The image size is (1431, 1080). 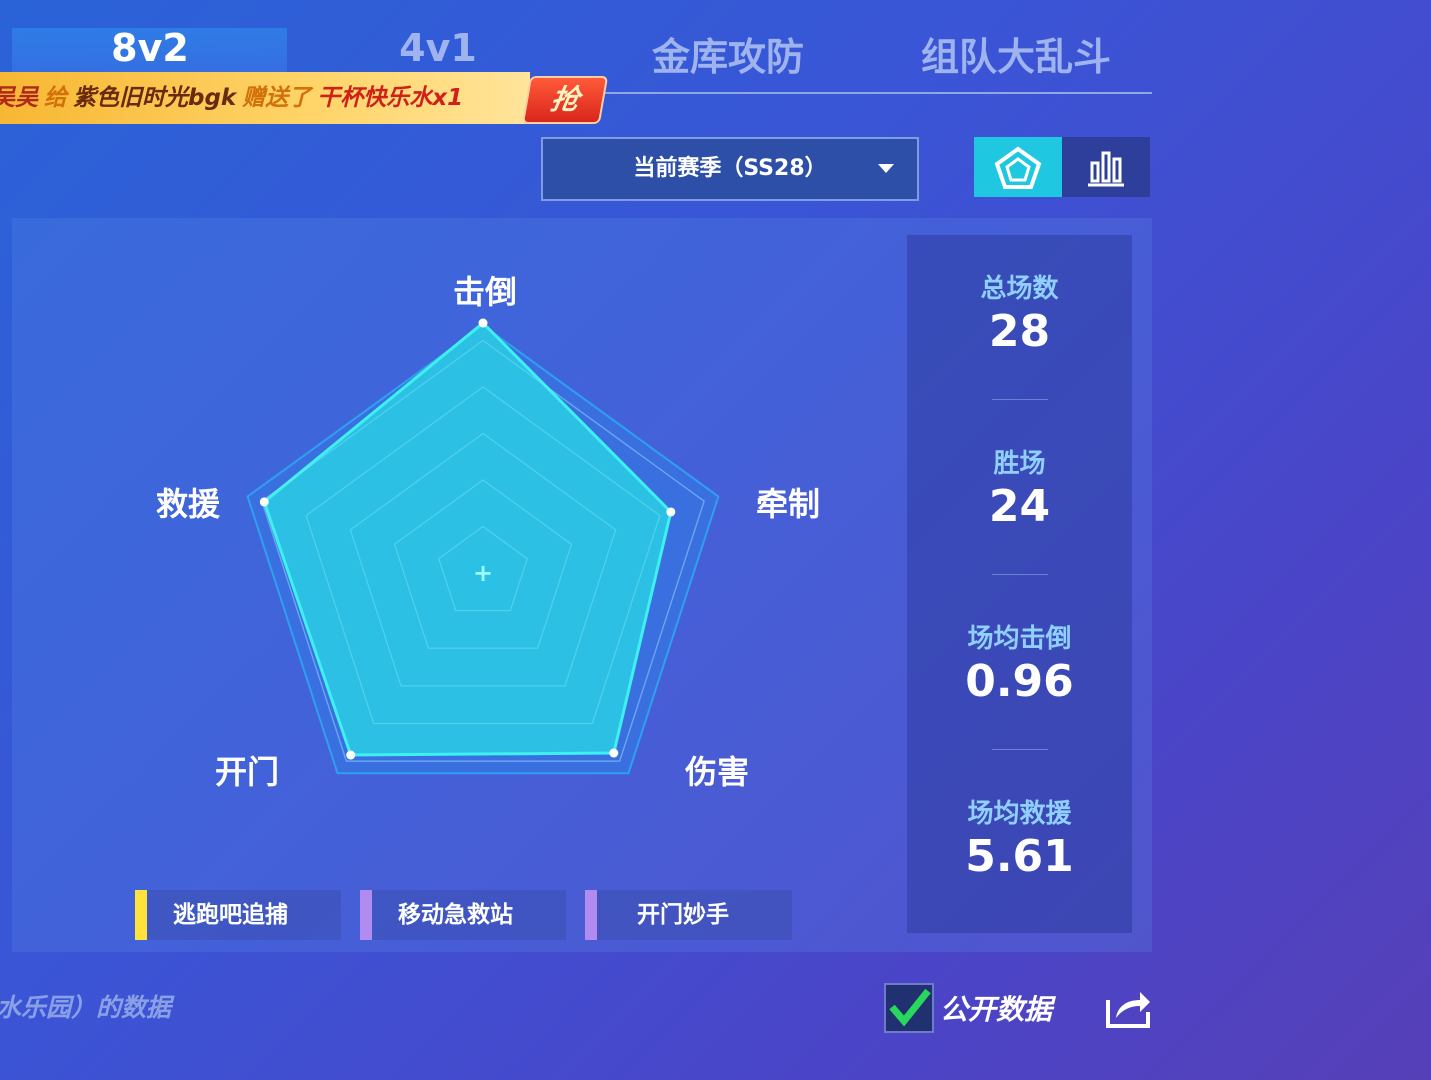 What do you see at coordinates (1019, 856) in the screenshot?
I see `stat-value: 5.61` at bounding box center [1019, 856].